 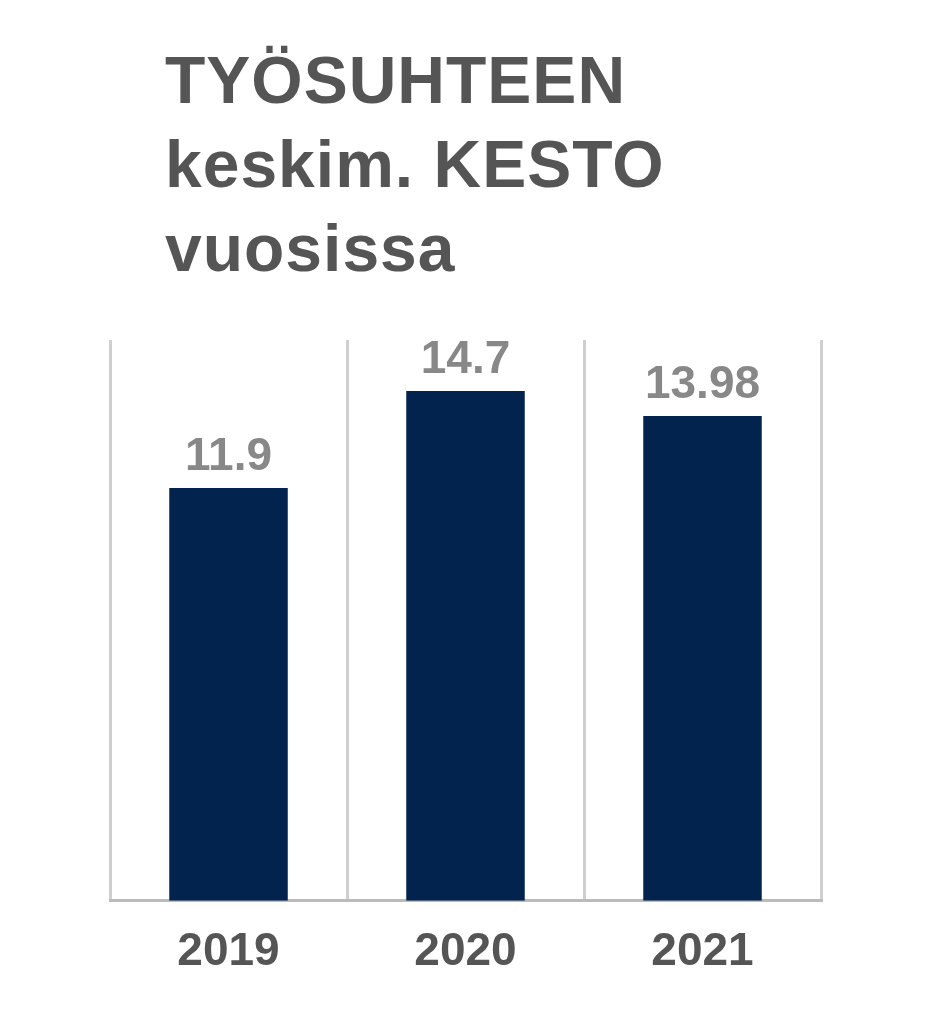 What do you see at coordinates (415, 164) in the screenshot?
I see `chart-title: TYÖSUHTEEN keskim. KESTO vuosissa` at bounding box center [415, 164].